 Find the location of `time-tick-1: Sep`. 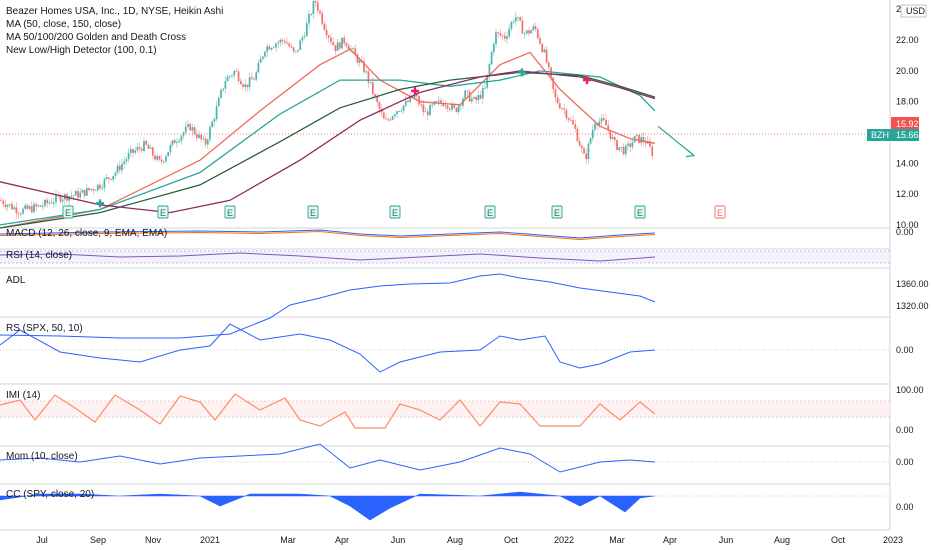

time-tick-1: Sep is located at coordinates (98, 540).